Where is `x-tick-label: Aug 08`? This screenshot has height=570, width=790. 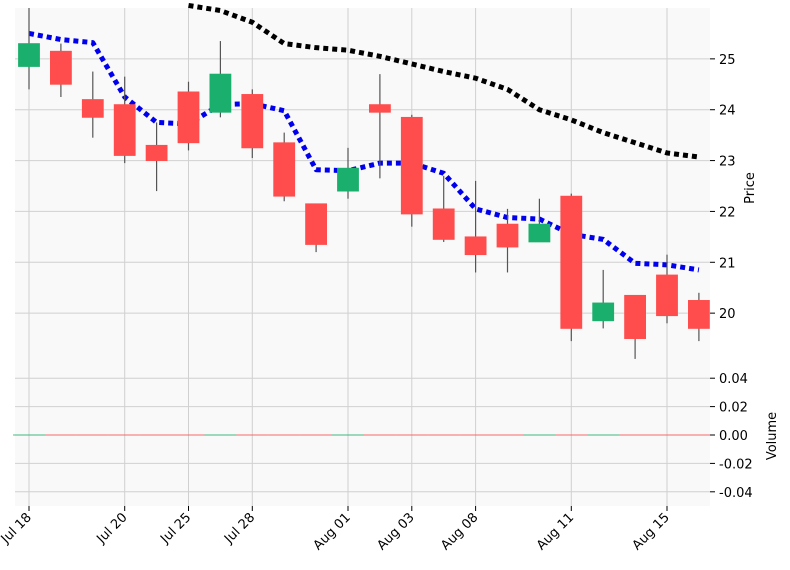
x-tick-label: Aug 08 is located at coordinates (459, 531).